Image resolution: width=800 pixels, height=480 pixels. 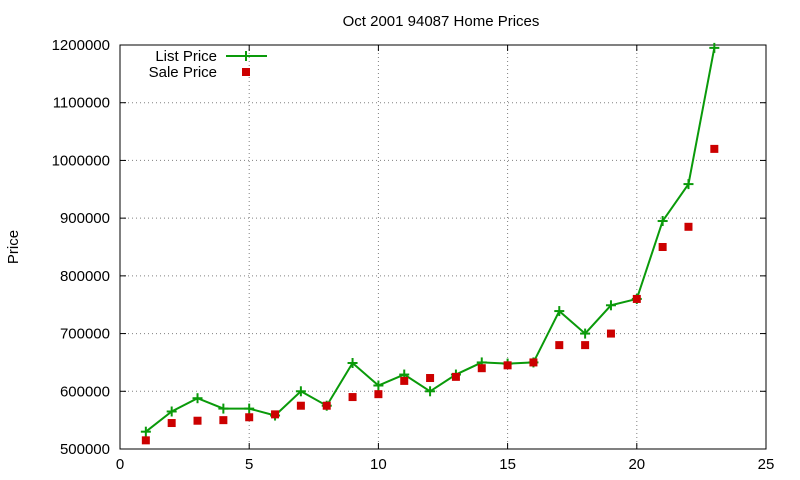 I want to click on y-tick-label: 600000, so click(x=85, y=391).